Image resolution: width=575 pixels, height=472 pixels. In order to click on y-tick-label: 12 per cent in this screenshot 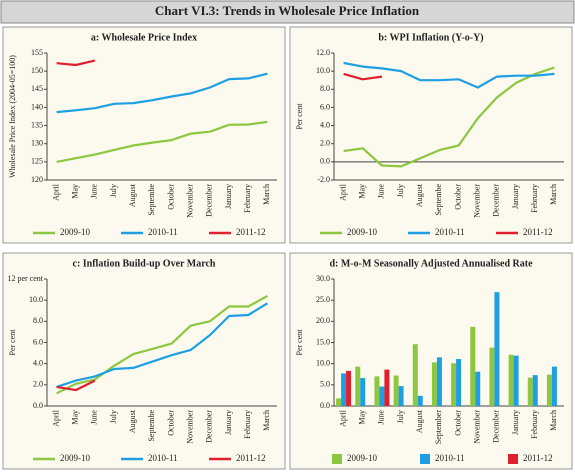, I will do `click(25, 278)`.